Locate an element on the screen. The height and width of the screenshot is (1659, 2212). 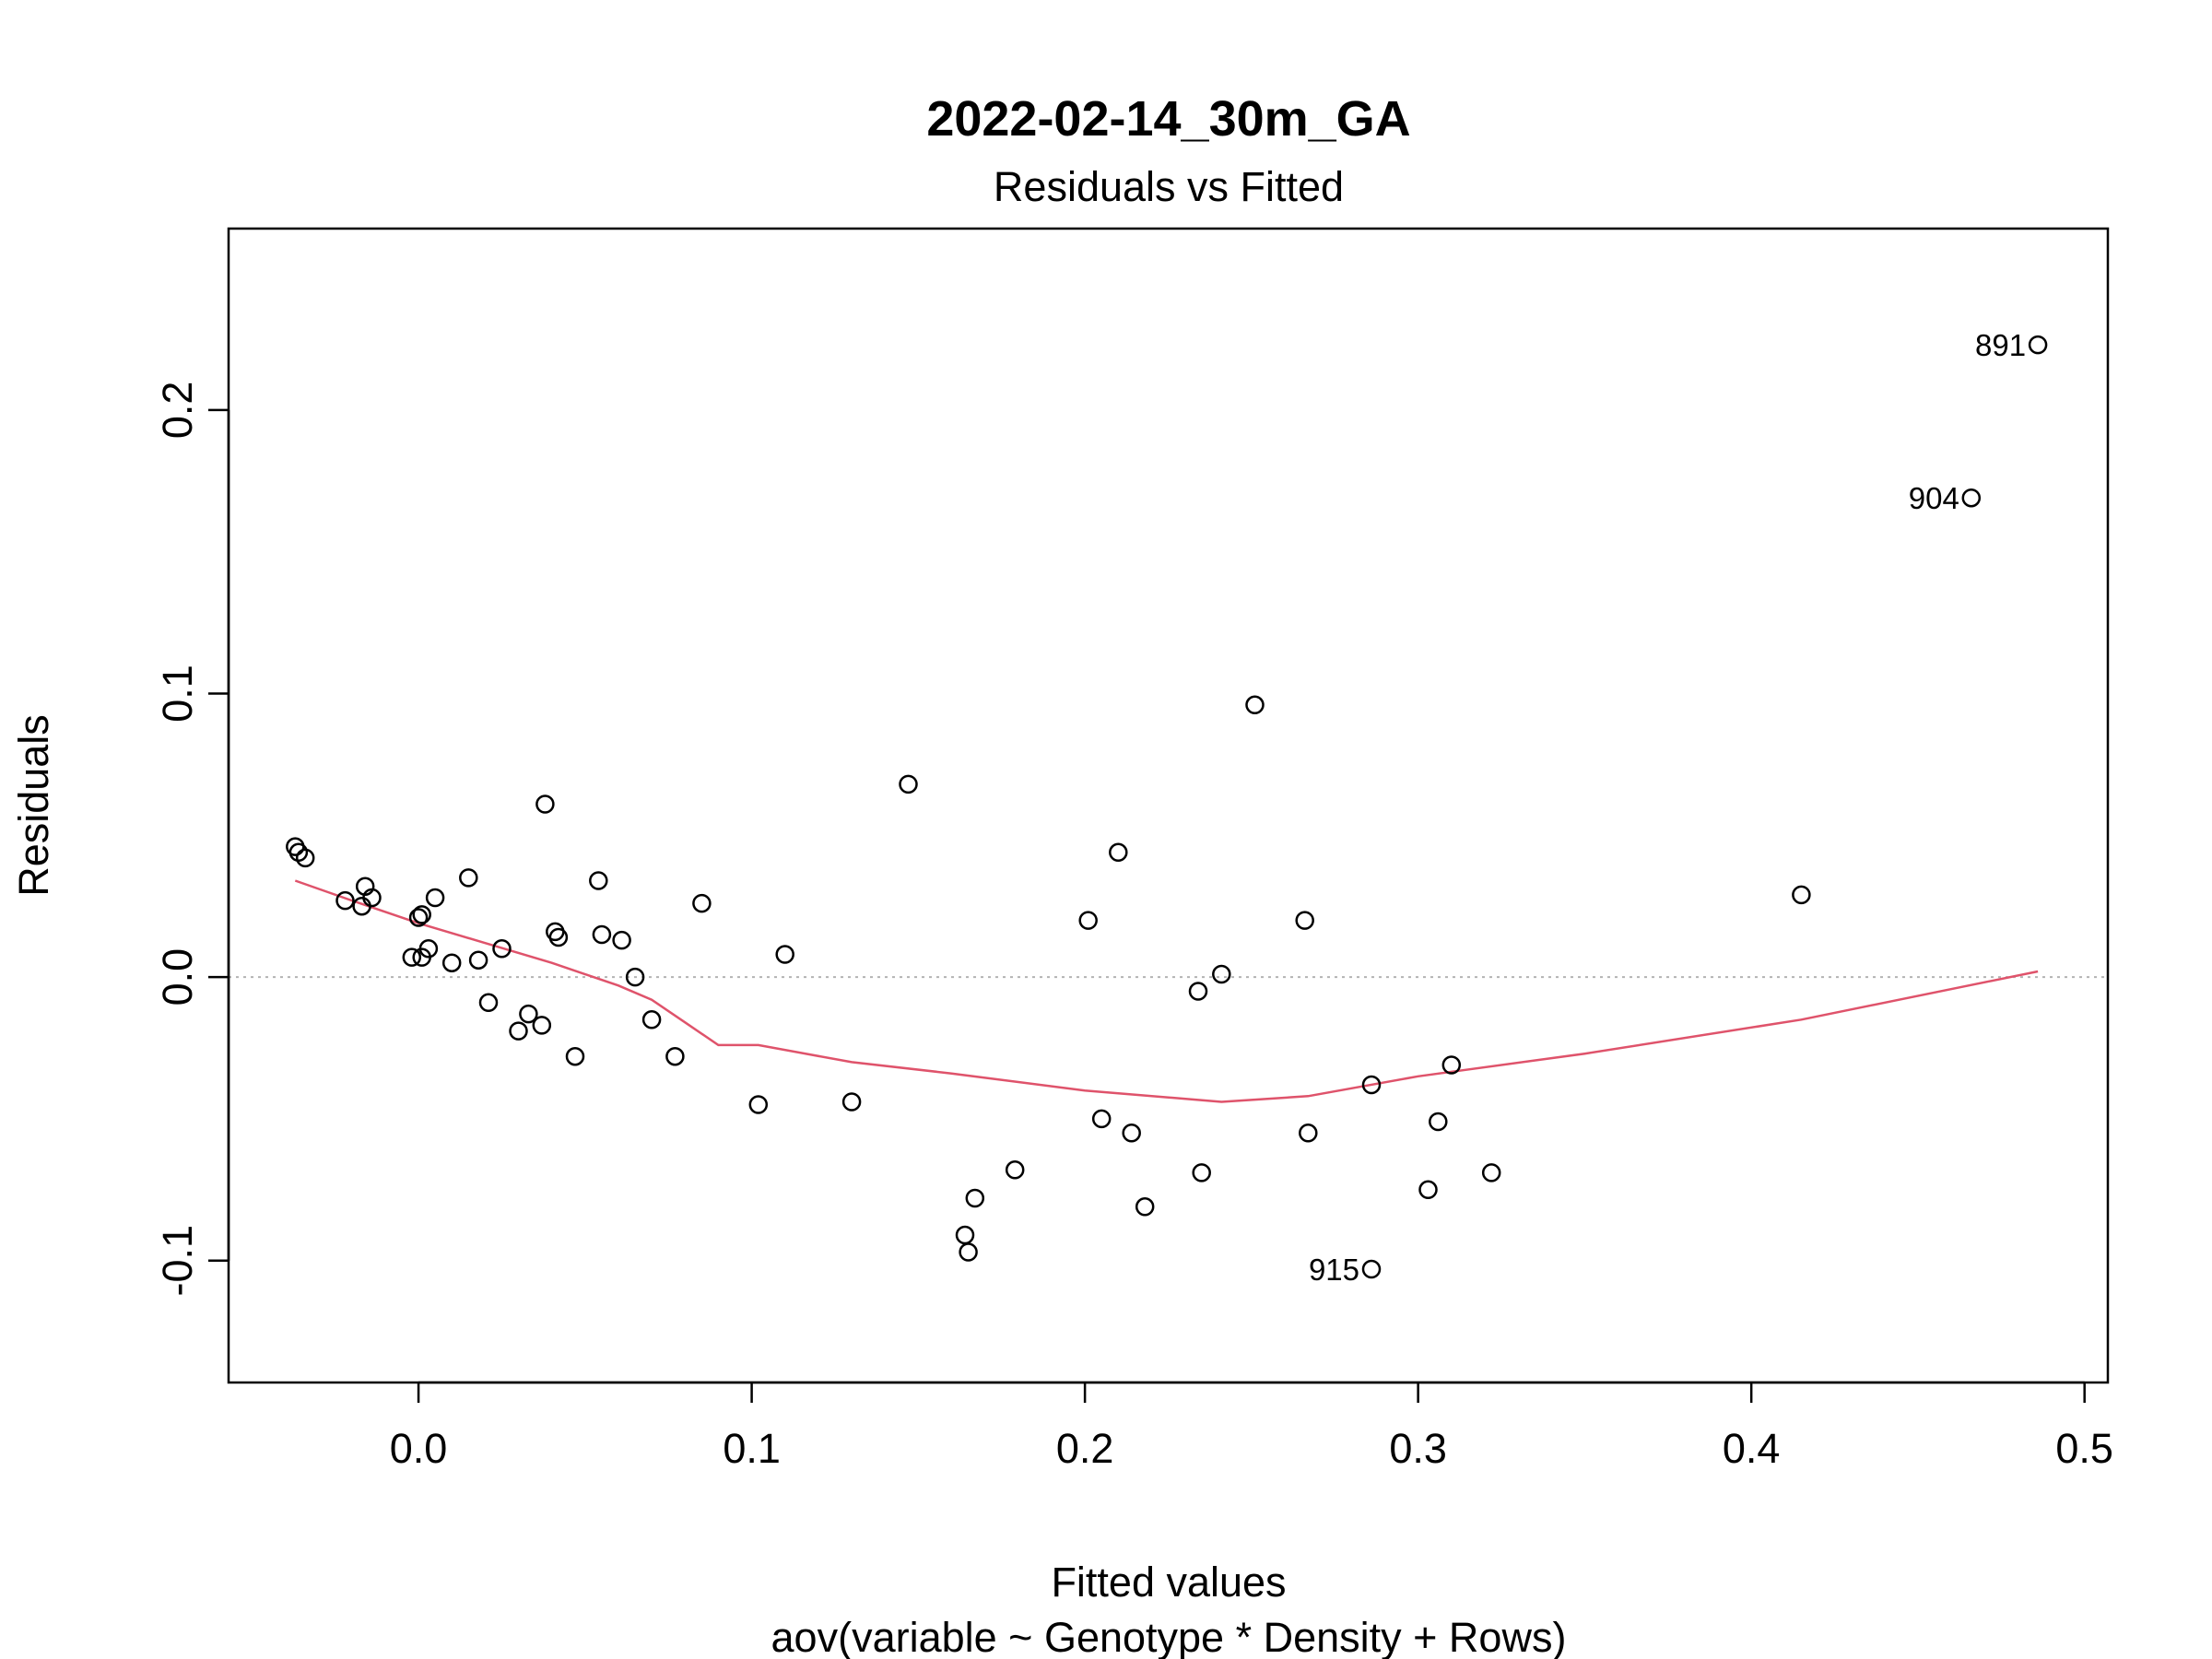
y-tick-label: -0.1 is located at coordinates (177, 1261).